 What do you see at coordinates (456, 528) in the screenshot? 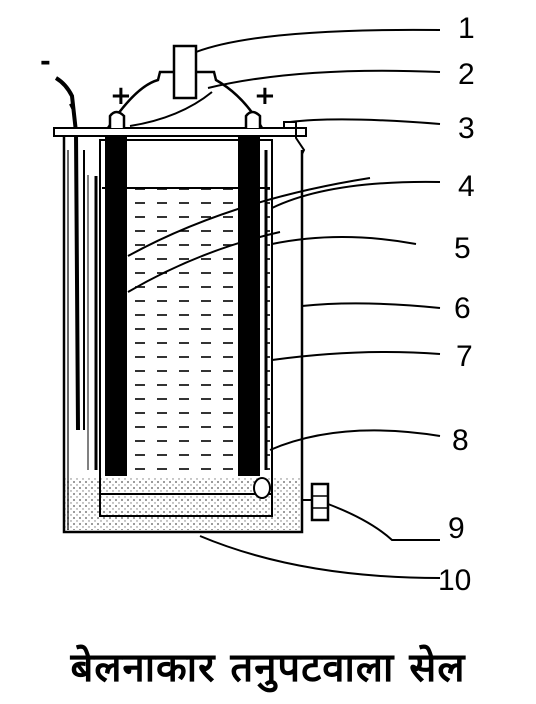
I see `label-9: 9` at bounding box center [456, 528].